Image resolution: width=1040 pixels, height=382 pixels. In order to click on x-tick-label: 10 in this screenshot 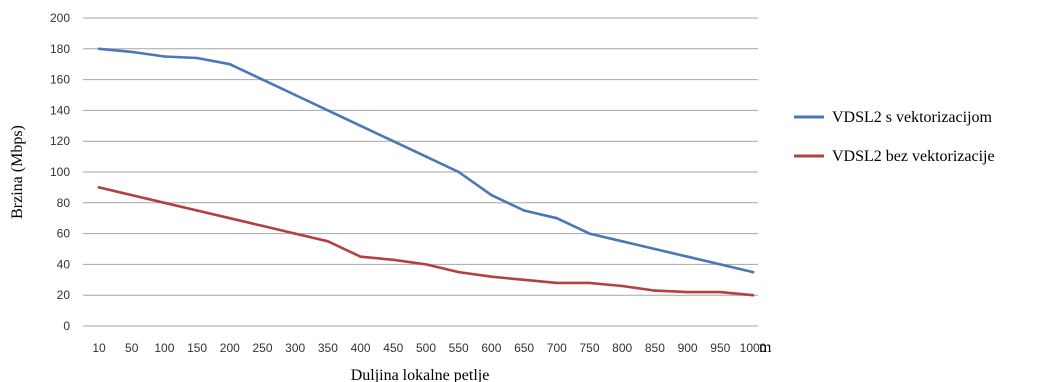, I will do `click(99, 348)`.